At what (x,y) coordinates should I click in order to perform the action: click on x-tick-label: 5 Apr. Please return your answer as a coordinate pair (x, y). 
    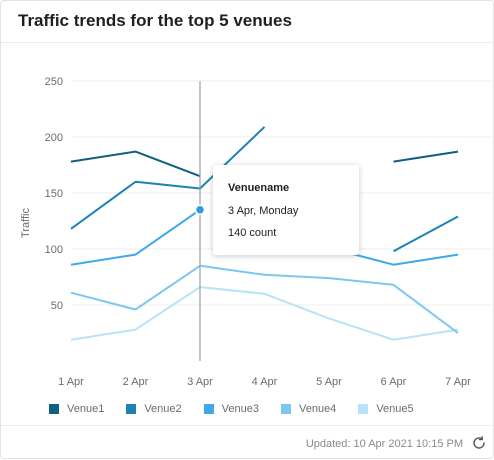
    Looking at the image, I should click on (329, 382).